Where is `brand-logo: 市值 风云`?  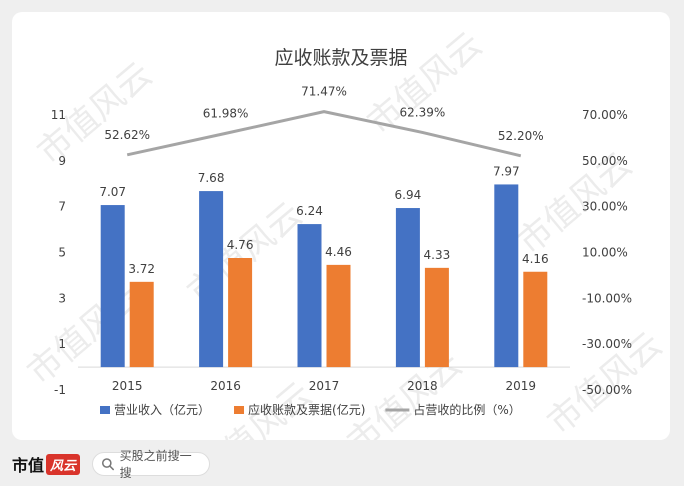 brand-logo: 市值 风云 is located at coordinates (46, 464).